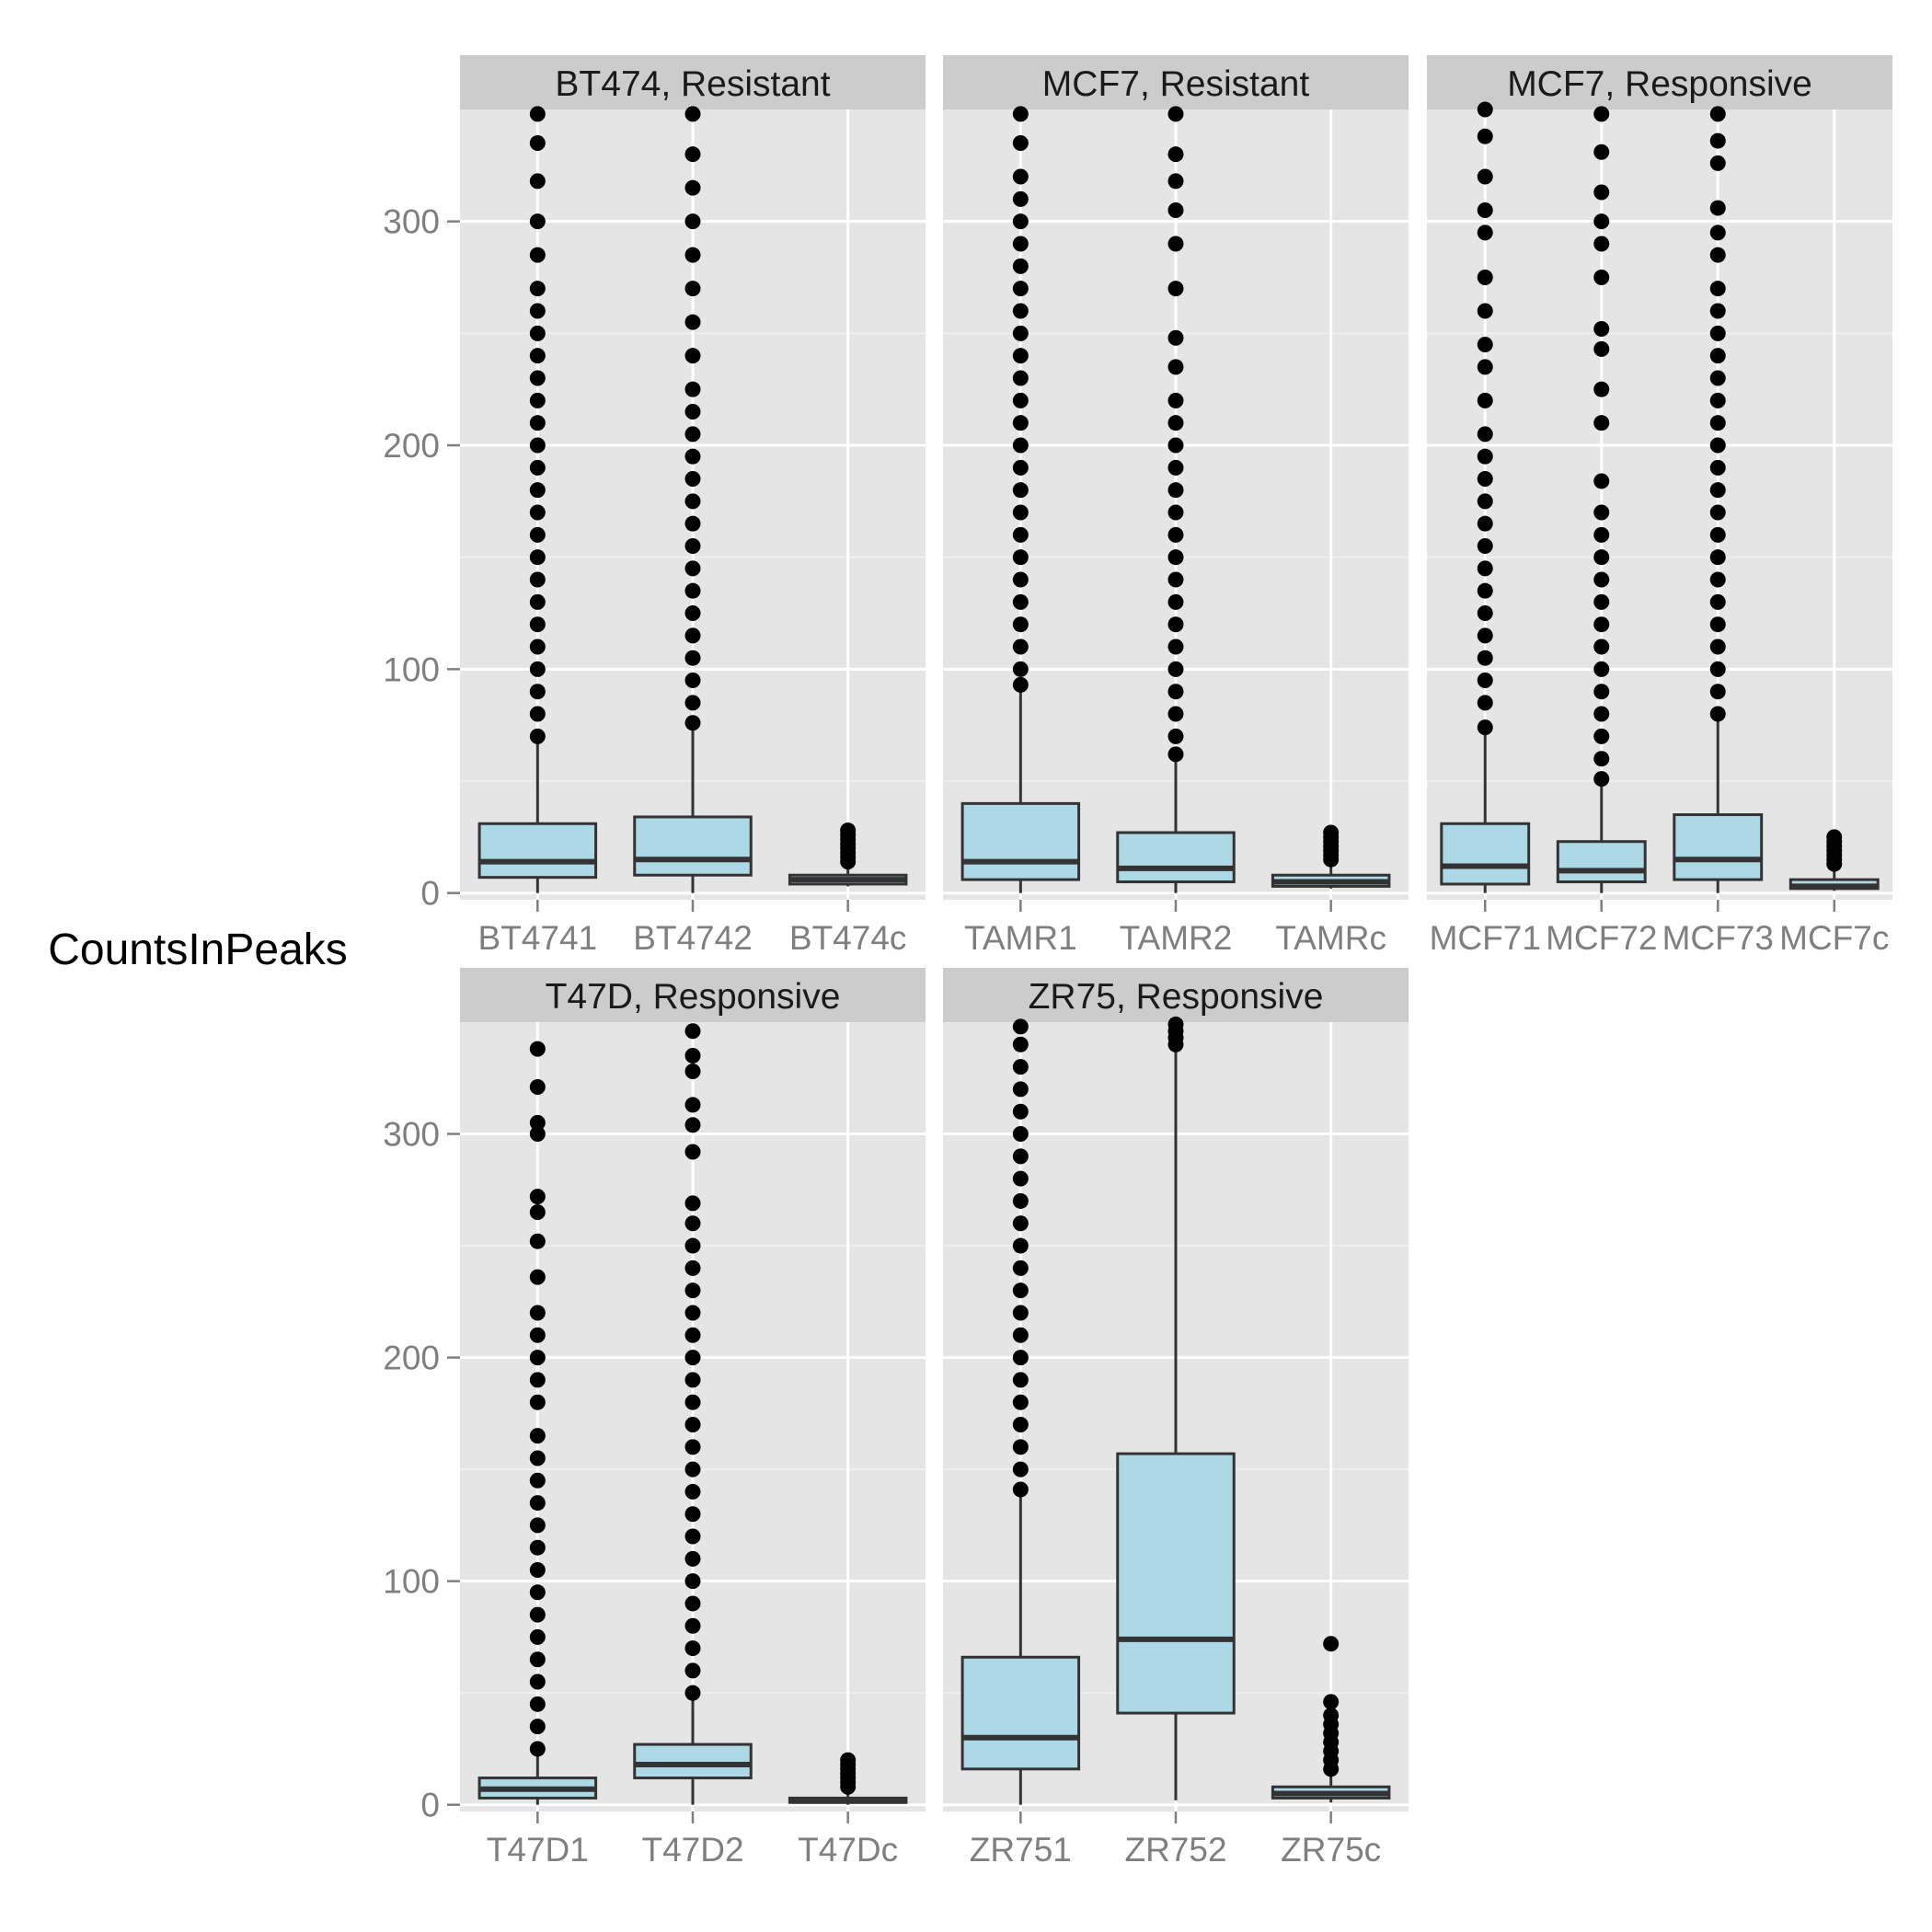 The image size is (1932, 1932). I want to click on box-zr75c, so click(1331, 1719).